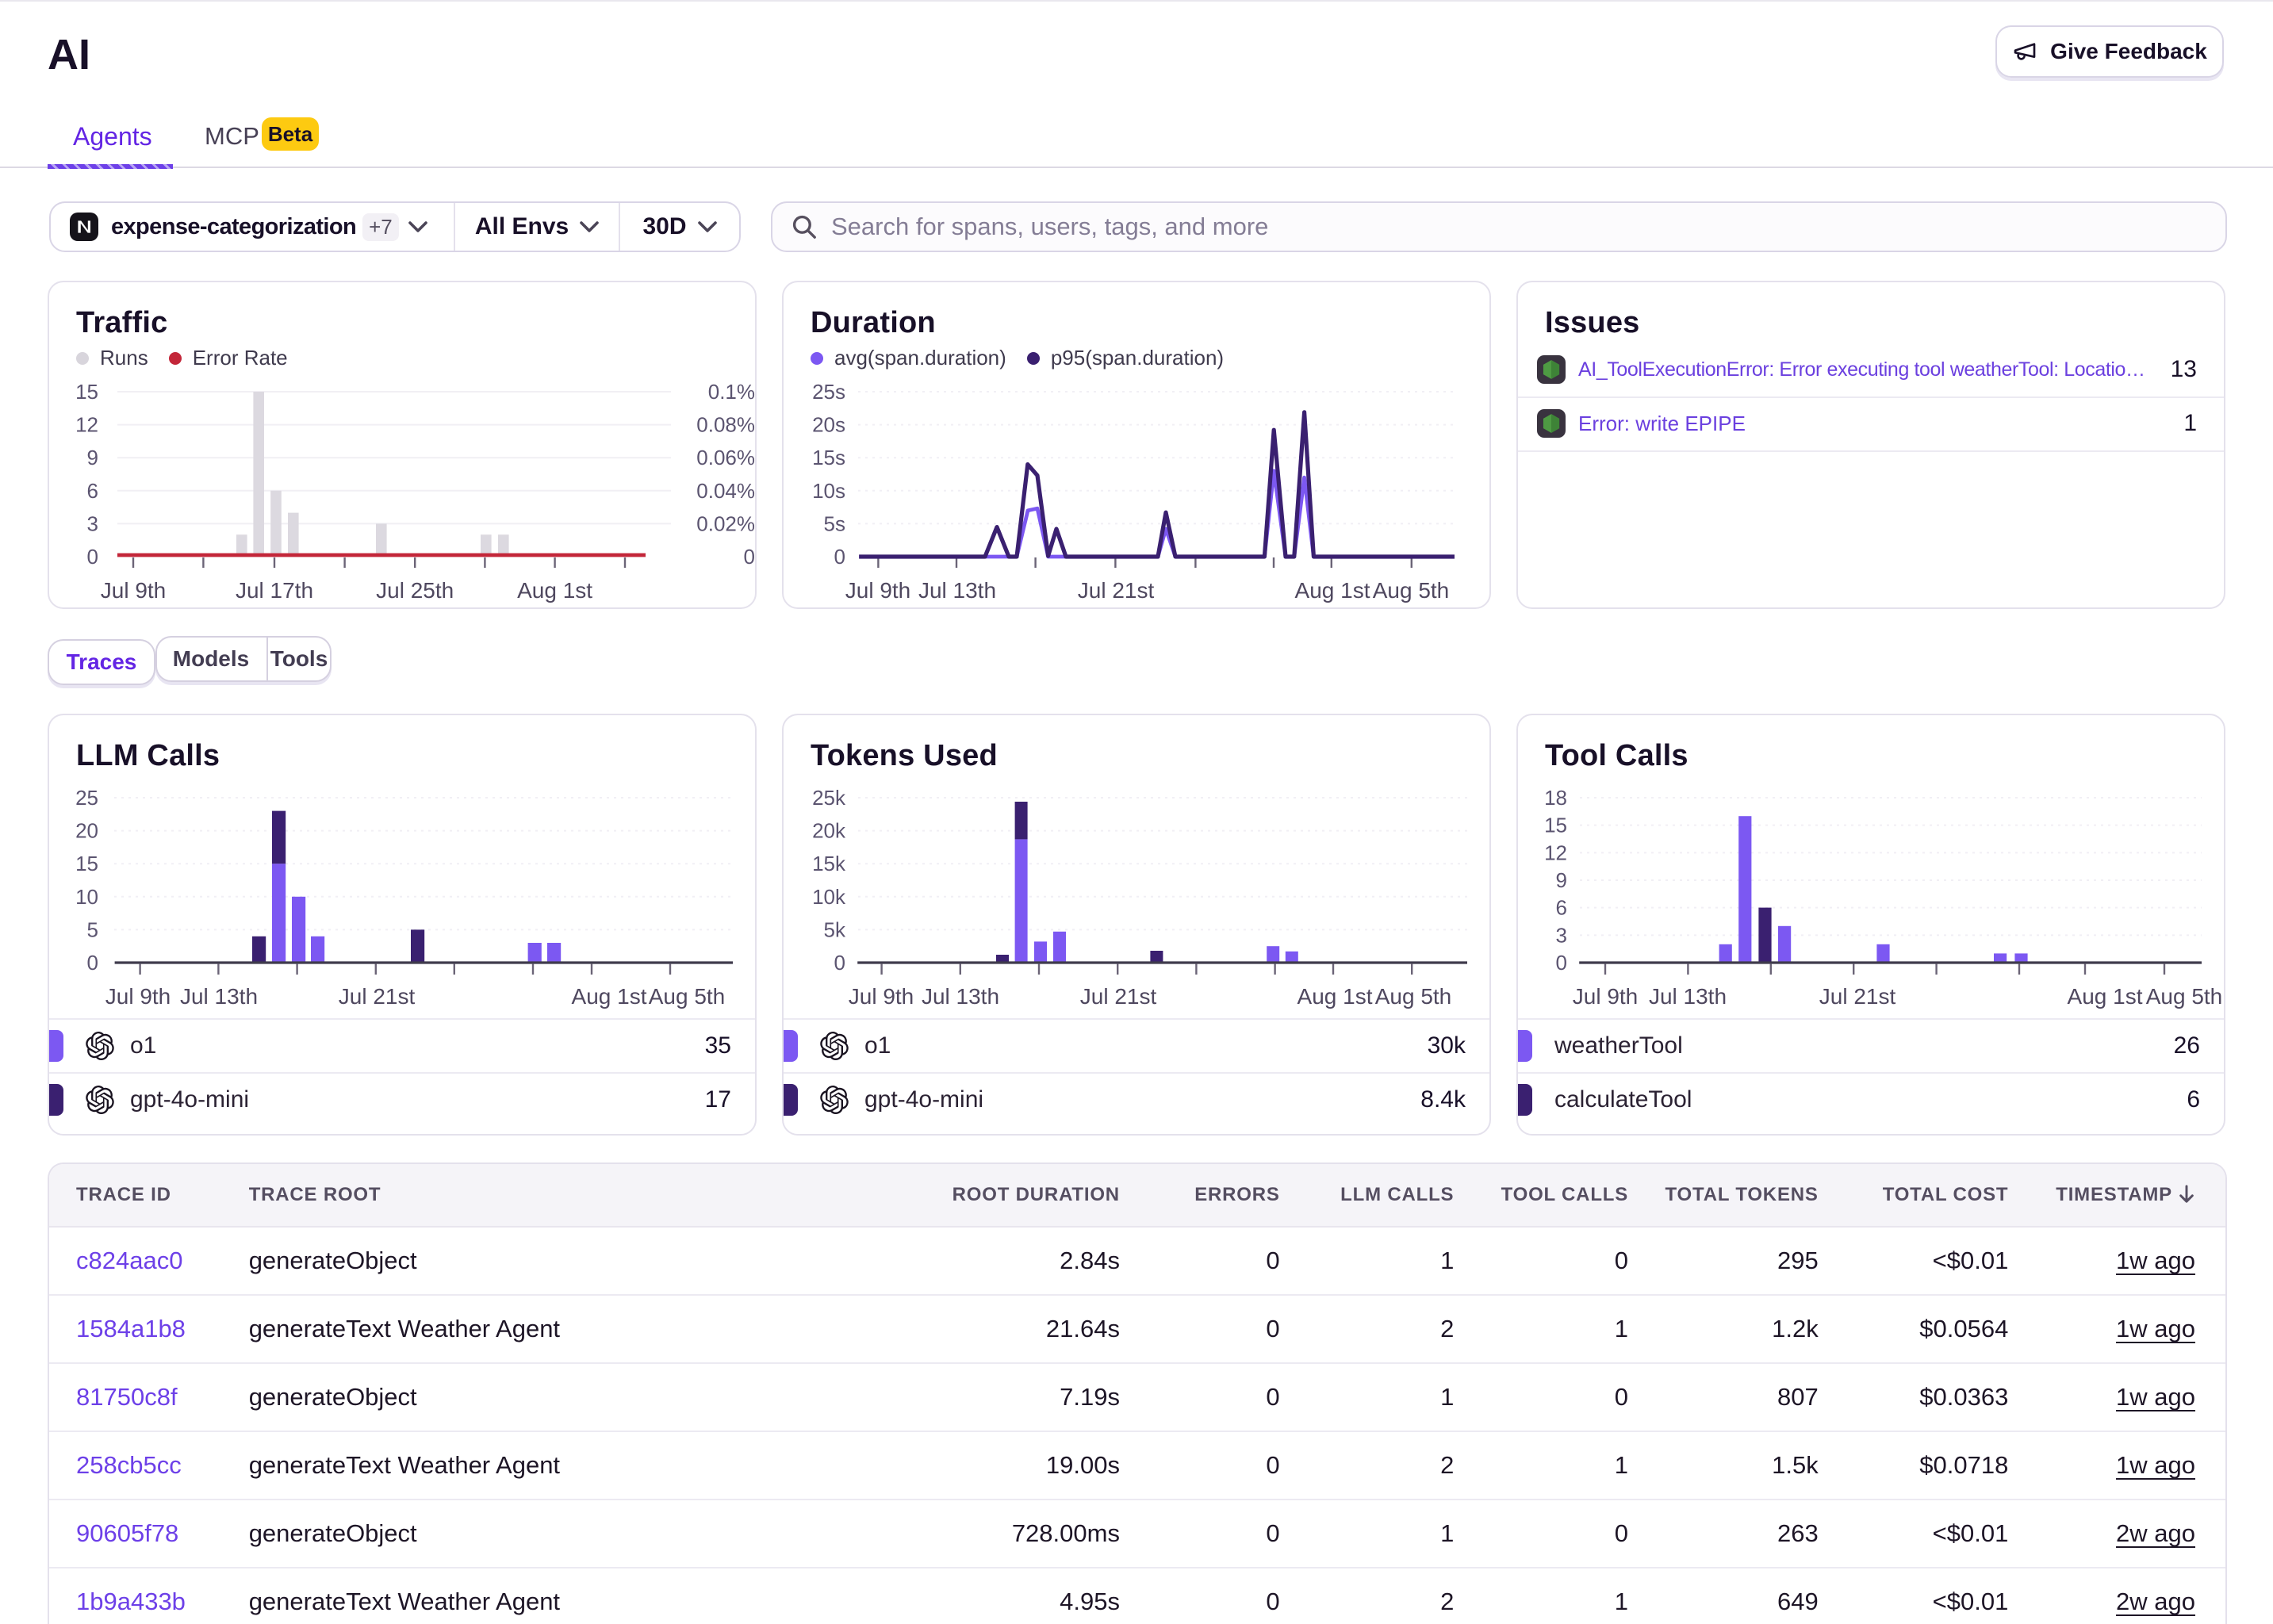 The image size is (2273, 1624). I want to click on svg-text: Jul 25th, so click(415, 590).